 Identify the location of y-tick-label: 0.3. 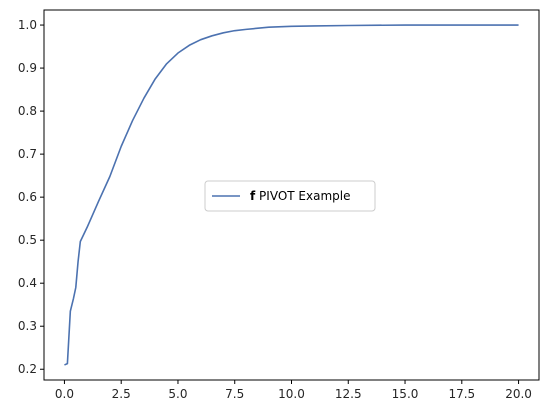
(27, 326).